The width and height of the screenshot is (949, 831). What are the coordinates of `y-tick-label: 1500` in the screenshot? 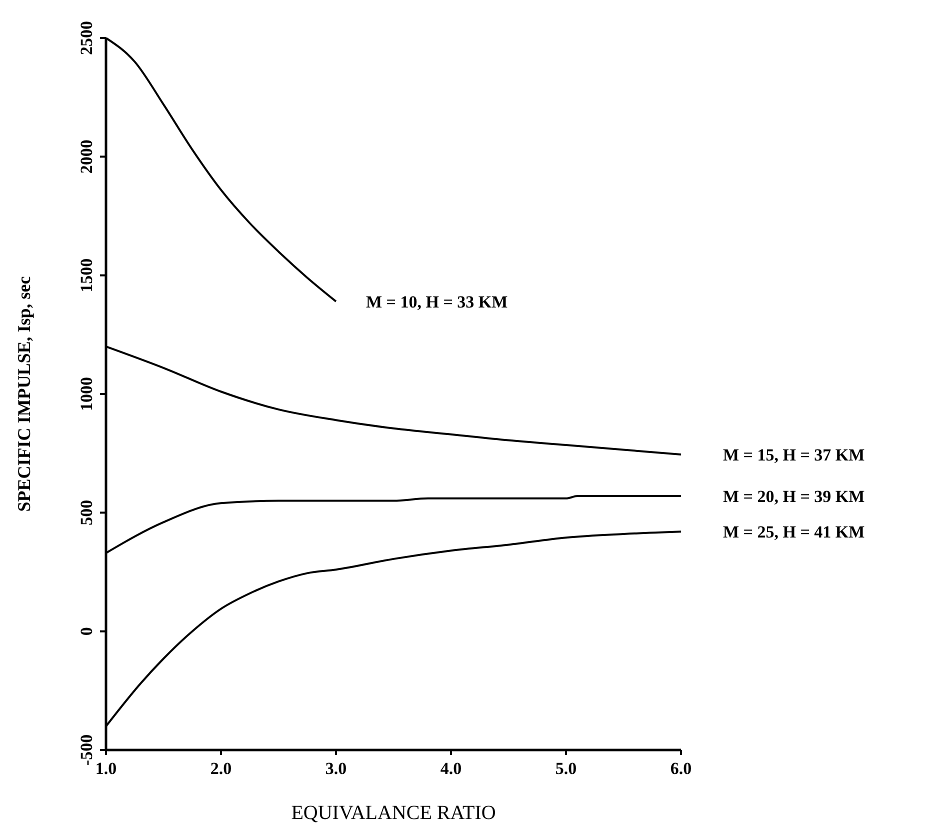 It's located at (86, 275).